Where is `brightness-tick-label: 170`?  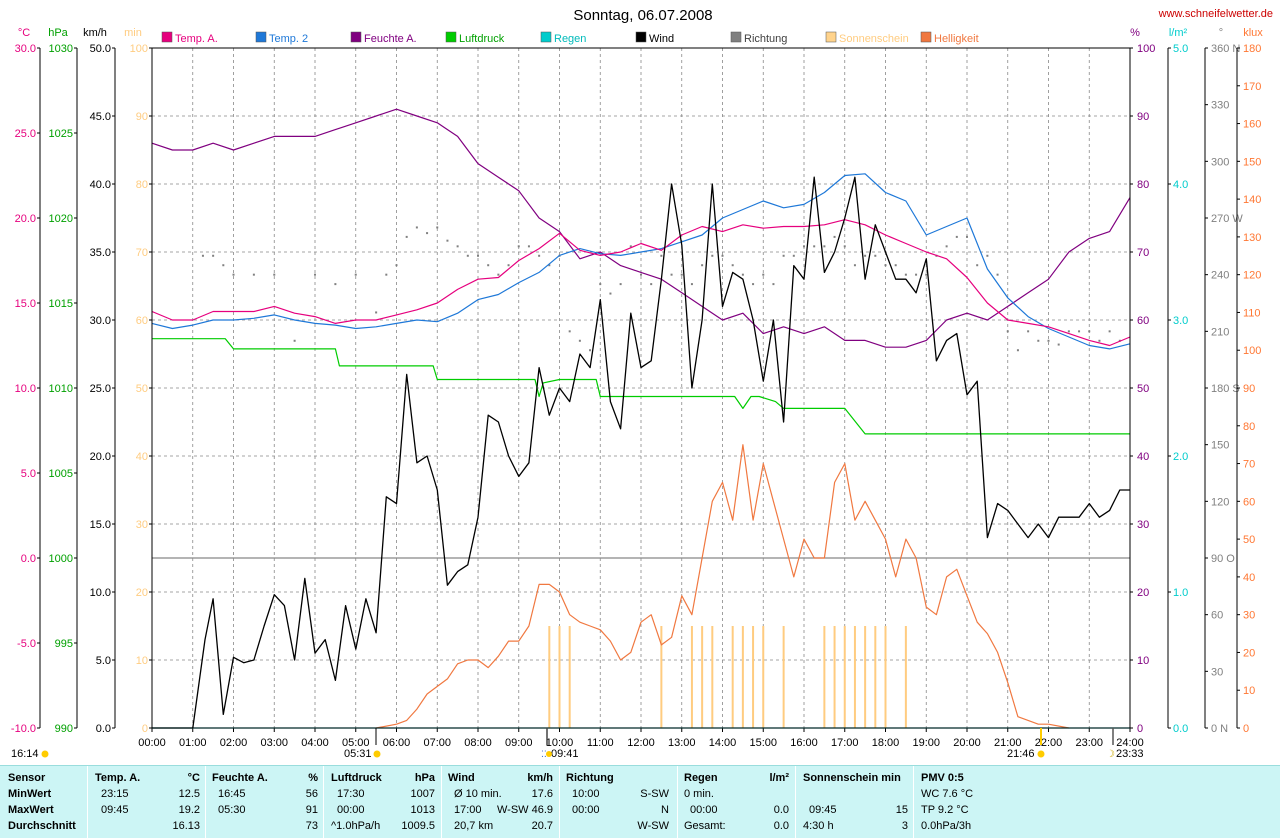
brightness-tick-label: 170 is located at coordinates (1252, 87).